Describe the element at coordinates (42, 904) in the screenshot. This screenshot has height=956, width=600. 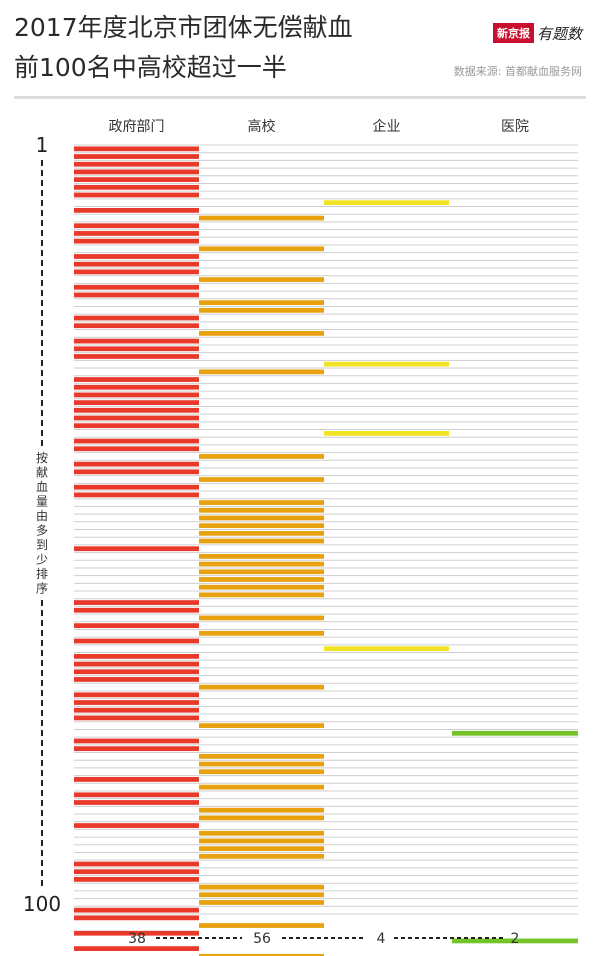
I see `rank-label-bottom: 100` at that location.